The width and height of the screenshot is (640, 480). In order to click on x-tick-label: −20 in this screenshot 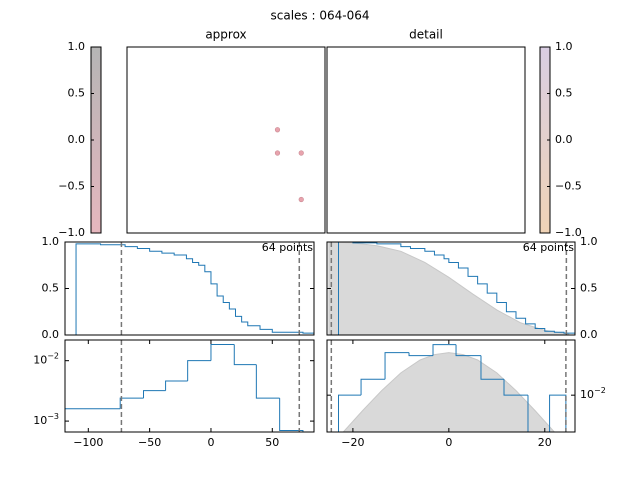, I will do `click(352, 442)`.